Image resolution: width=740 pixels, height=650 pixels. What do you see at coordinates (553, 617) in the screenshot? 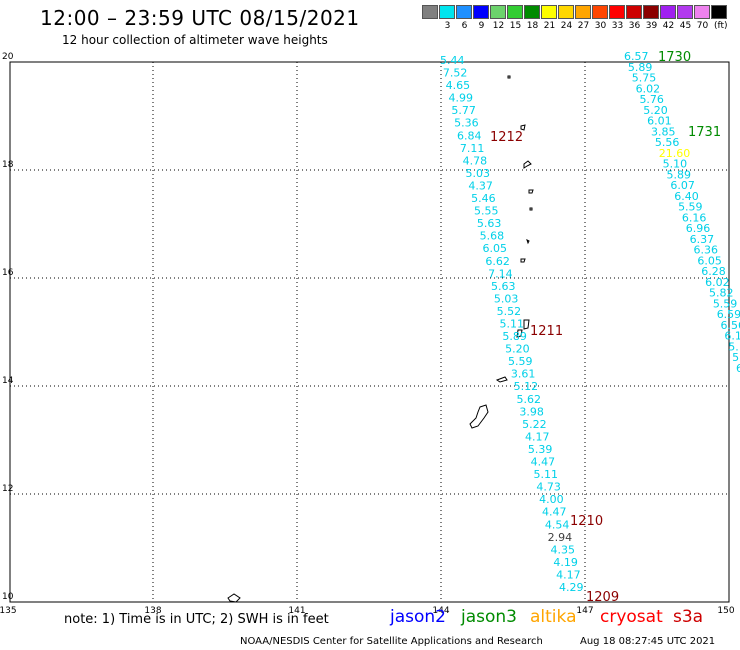
I see `legend-altika: altika` at bounding box center [553, 617].